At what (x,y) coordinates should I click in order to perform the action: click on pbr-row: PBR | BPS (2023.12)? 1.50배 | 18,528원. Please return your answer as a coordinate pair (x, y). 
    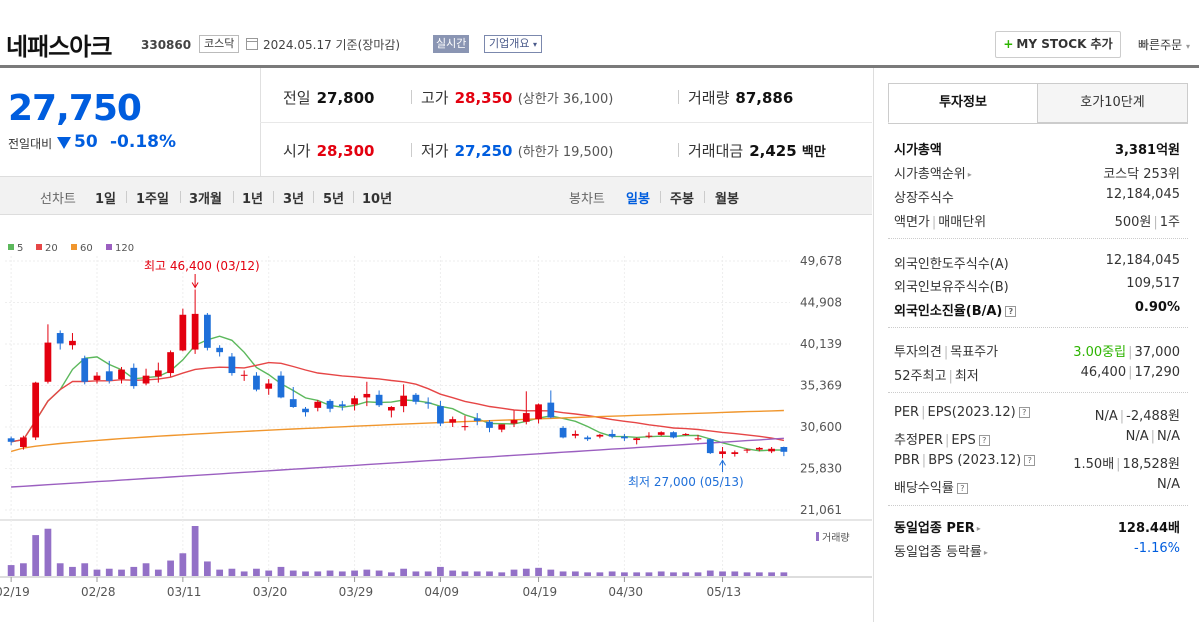
    Looking at the image, I should click on (1037, 462).